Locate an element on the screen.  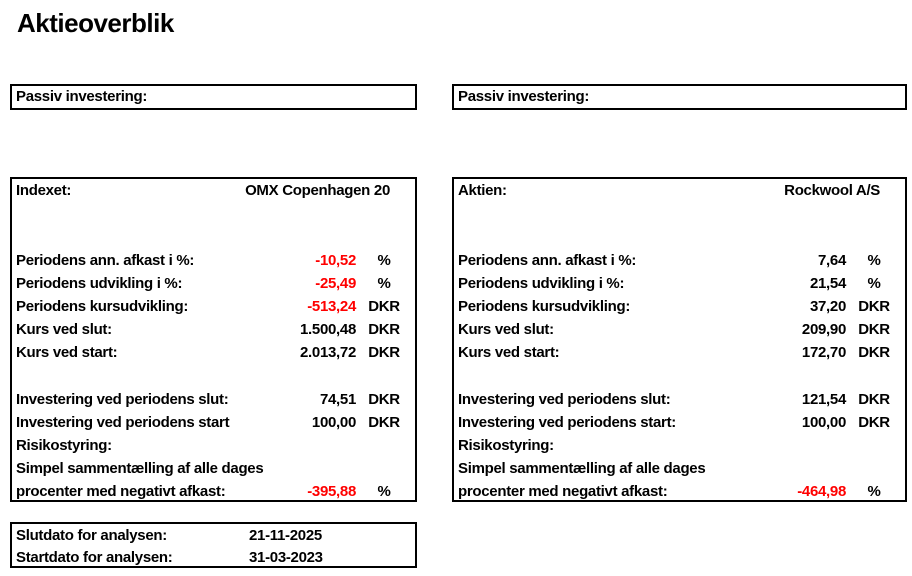
panel-row: procenter med negativt afkast: -395,88% is located at coordinates (214, 490).